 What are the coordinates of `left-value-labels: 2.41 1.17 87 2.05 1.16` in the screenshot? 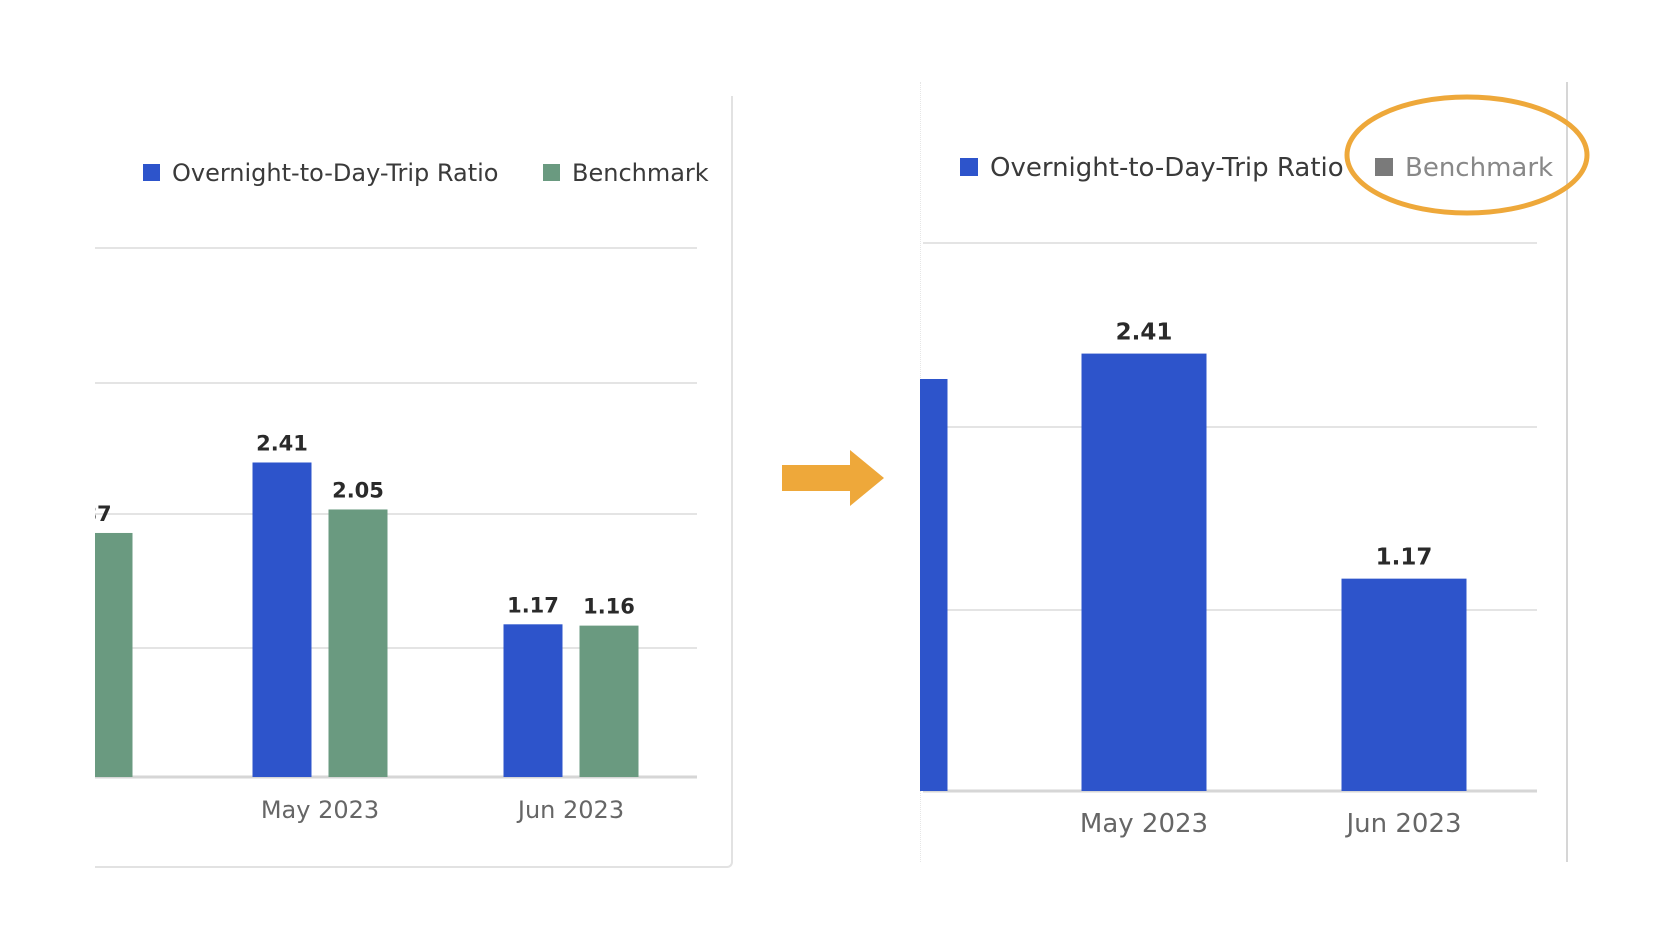 It's located at (358, 525).